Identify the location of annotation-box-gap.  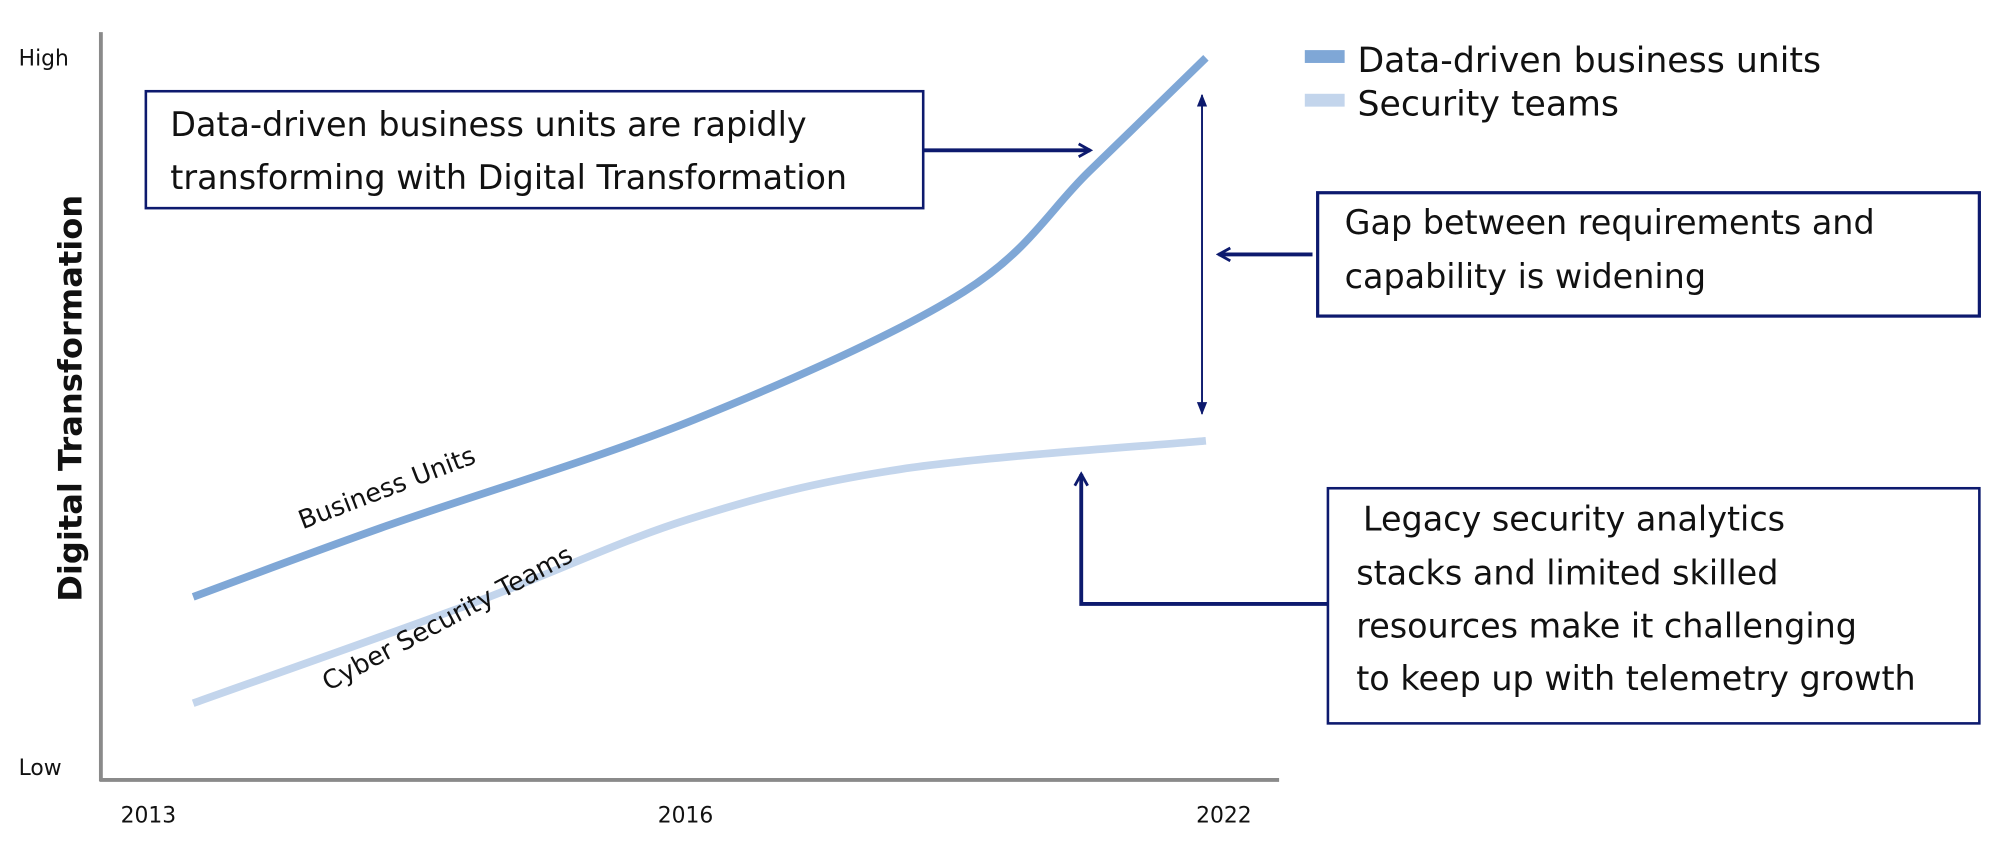
(1648, 254).